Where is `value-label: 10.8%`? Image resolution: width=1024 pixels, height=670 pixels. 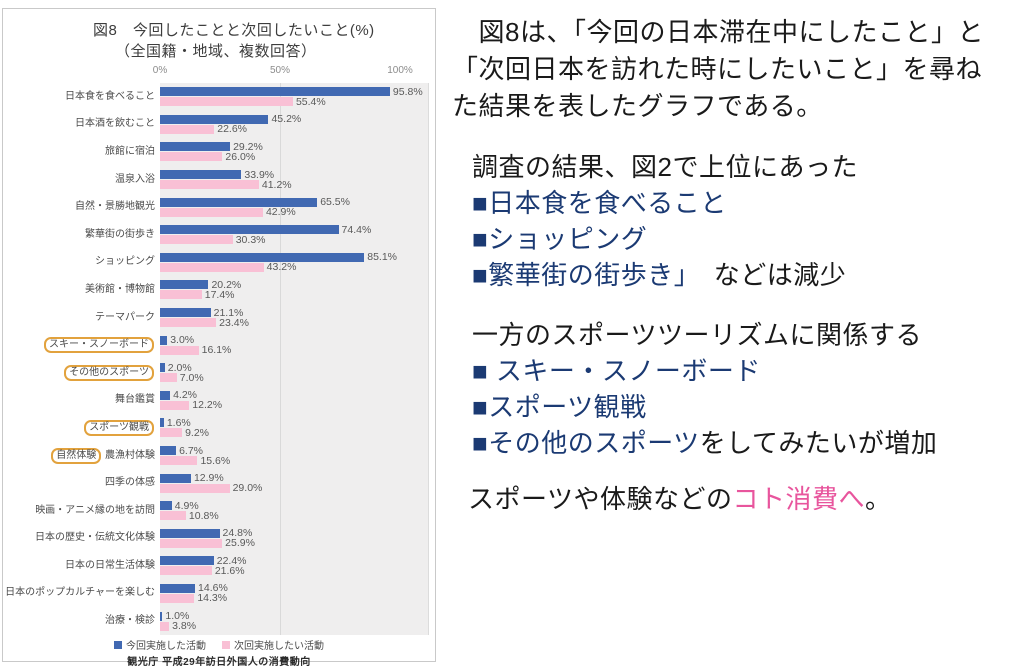
value-label: 10.8% is located at coordinates (203, 515).